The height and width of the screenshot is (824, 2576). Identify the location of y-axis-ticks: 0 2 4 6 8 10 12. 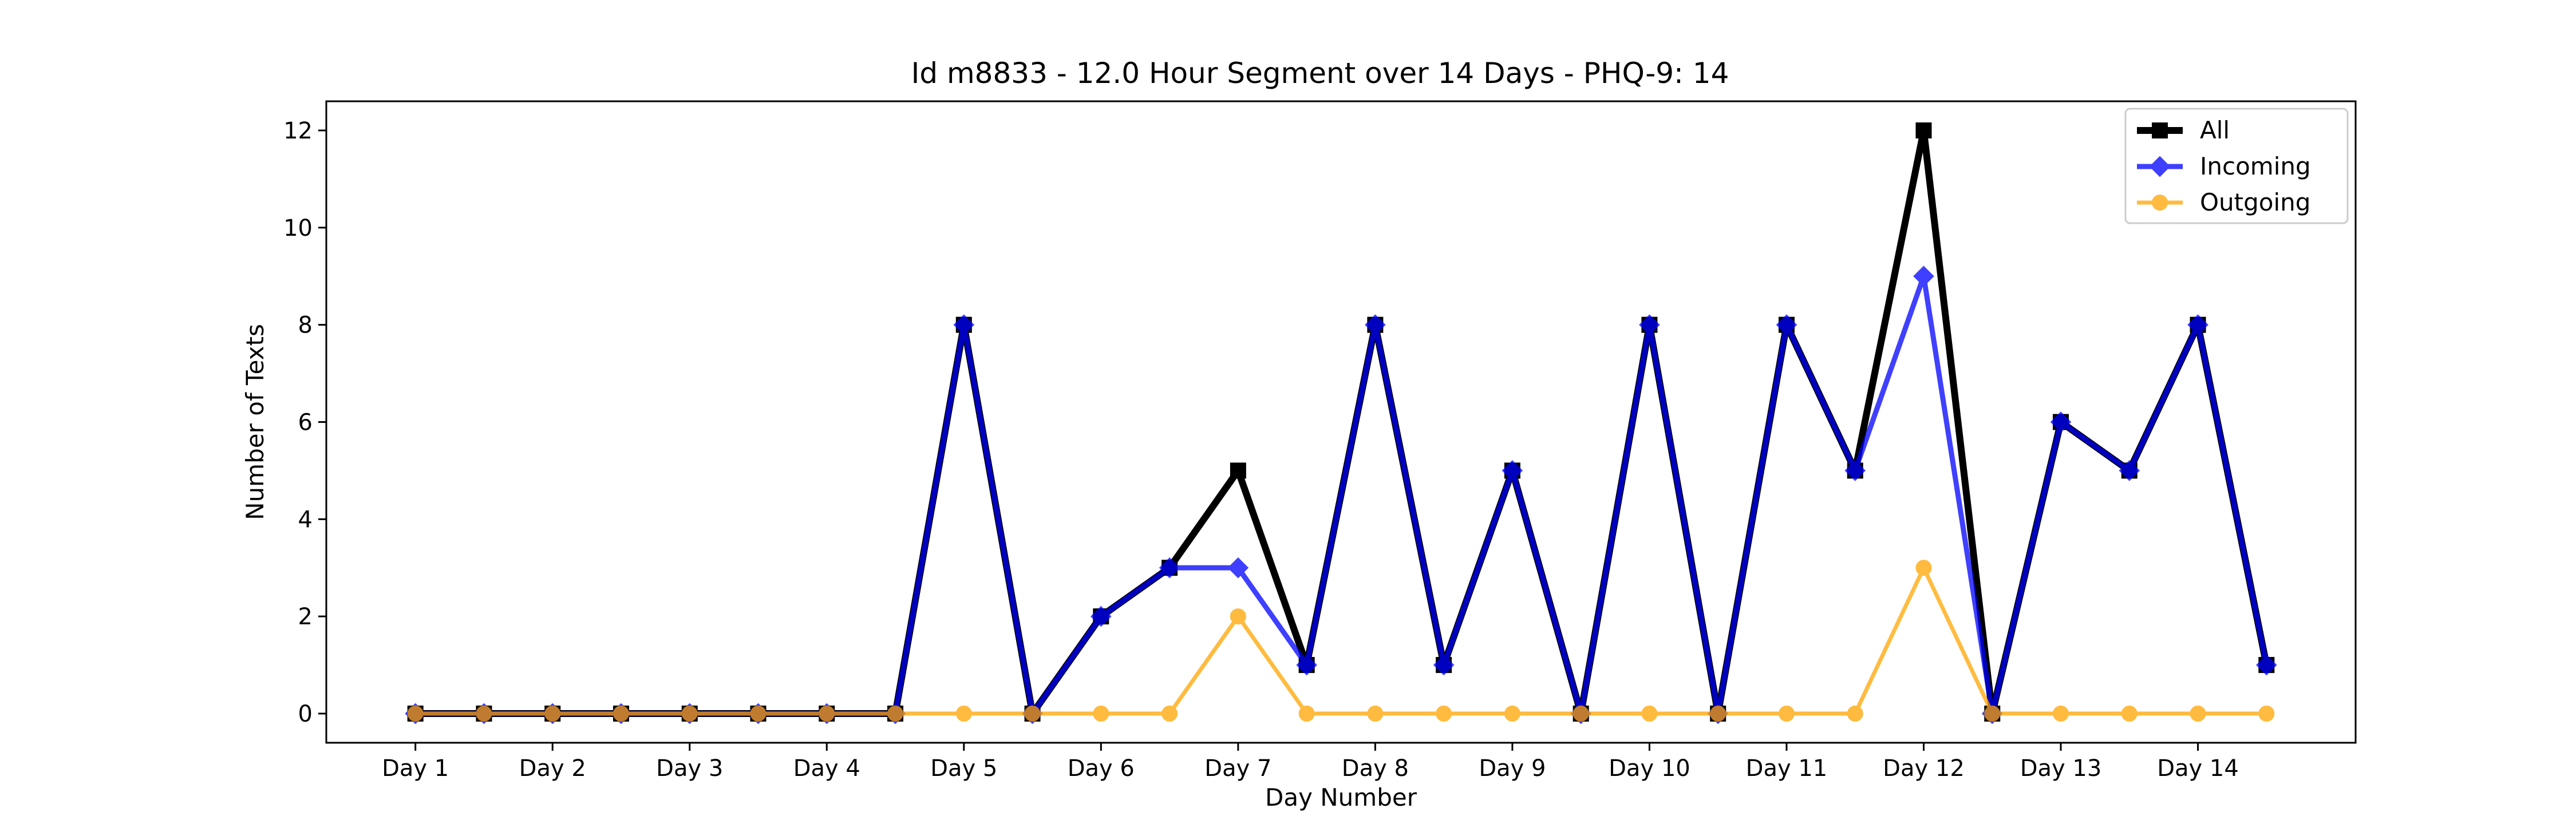
(304, 422).